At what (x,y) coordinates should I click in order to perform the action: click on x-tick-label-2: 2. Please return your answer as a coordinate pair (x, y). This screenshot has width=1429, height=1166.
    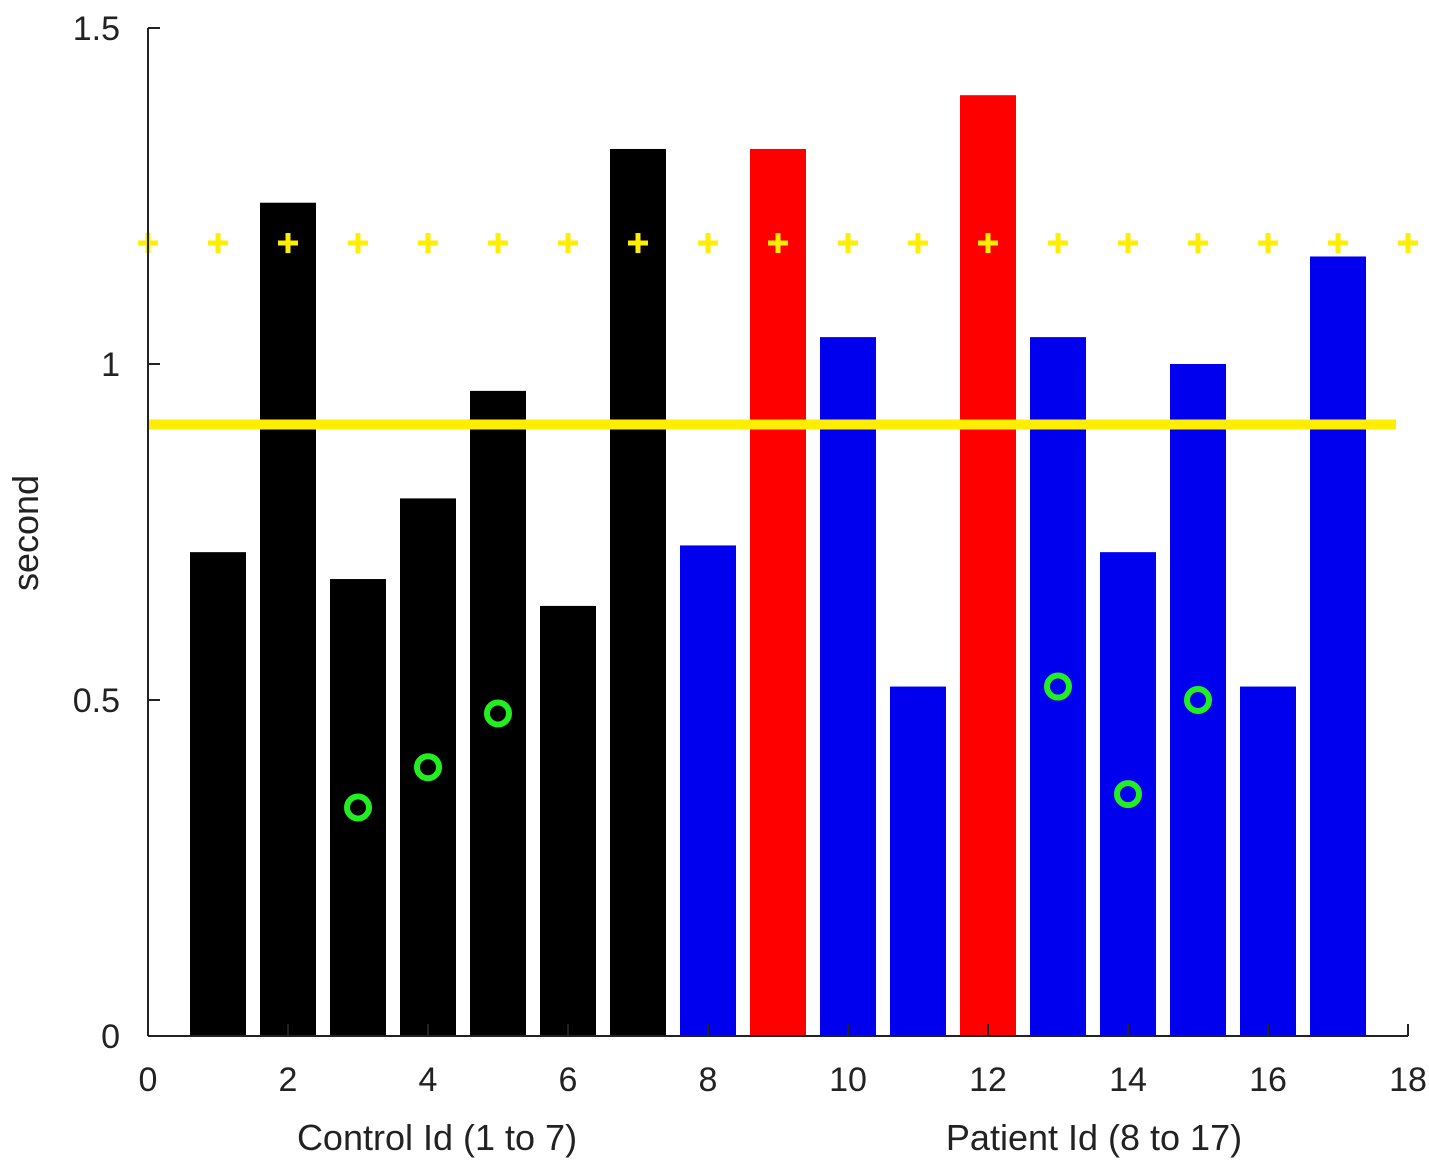
    Looking at the image, I should click on (288, 1080).